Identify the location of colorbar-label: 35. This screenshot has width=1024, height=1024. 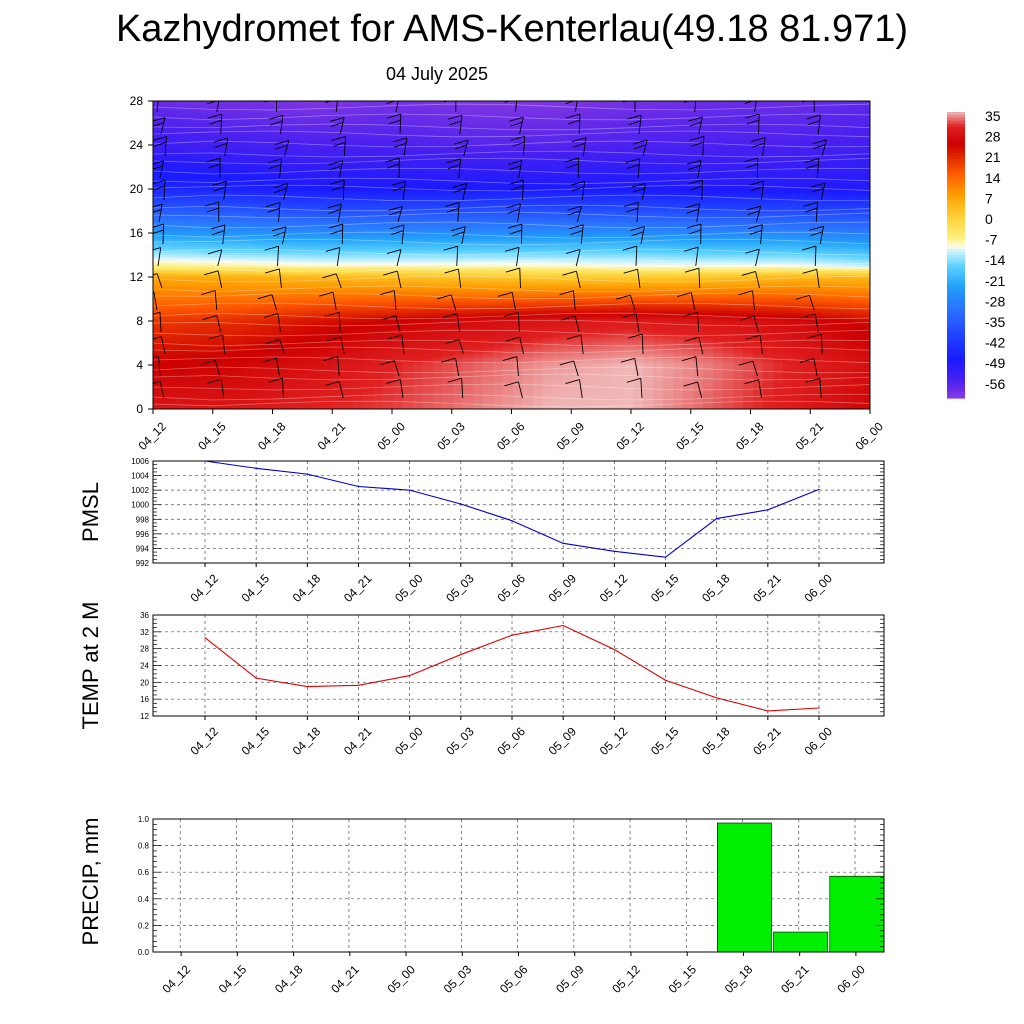
(993, 116).